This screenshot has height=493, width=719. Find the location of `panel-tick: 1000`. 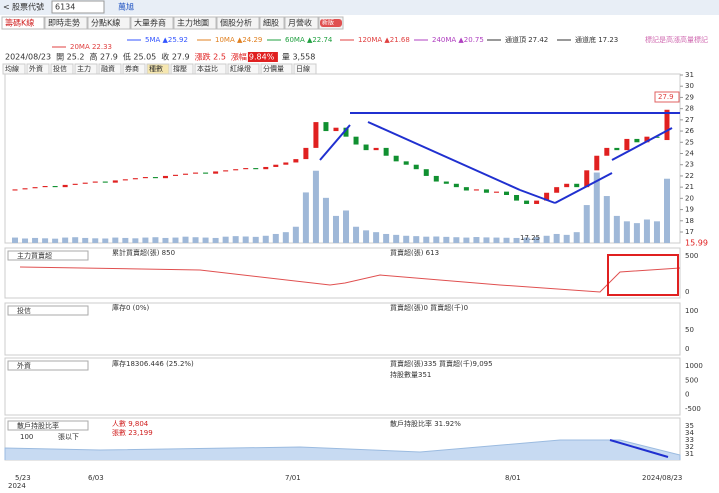

panel-tick: 1000 is located at coordinates (694, 366).